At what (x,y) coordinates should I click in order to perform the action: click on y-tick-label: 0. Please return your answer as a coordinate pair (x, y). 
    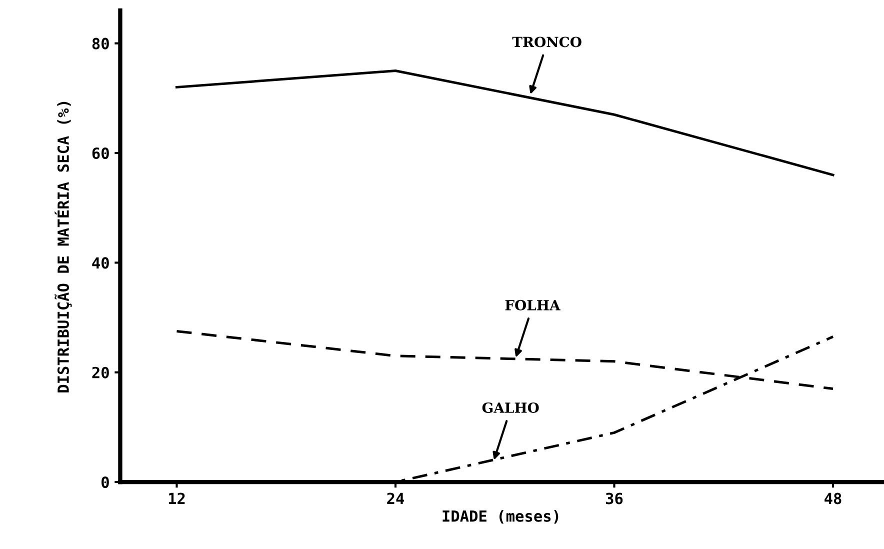
    Looking at the image, I should click on (105, 482).